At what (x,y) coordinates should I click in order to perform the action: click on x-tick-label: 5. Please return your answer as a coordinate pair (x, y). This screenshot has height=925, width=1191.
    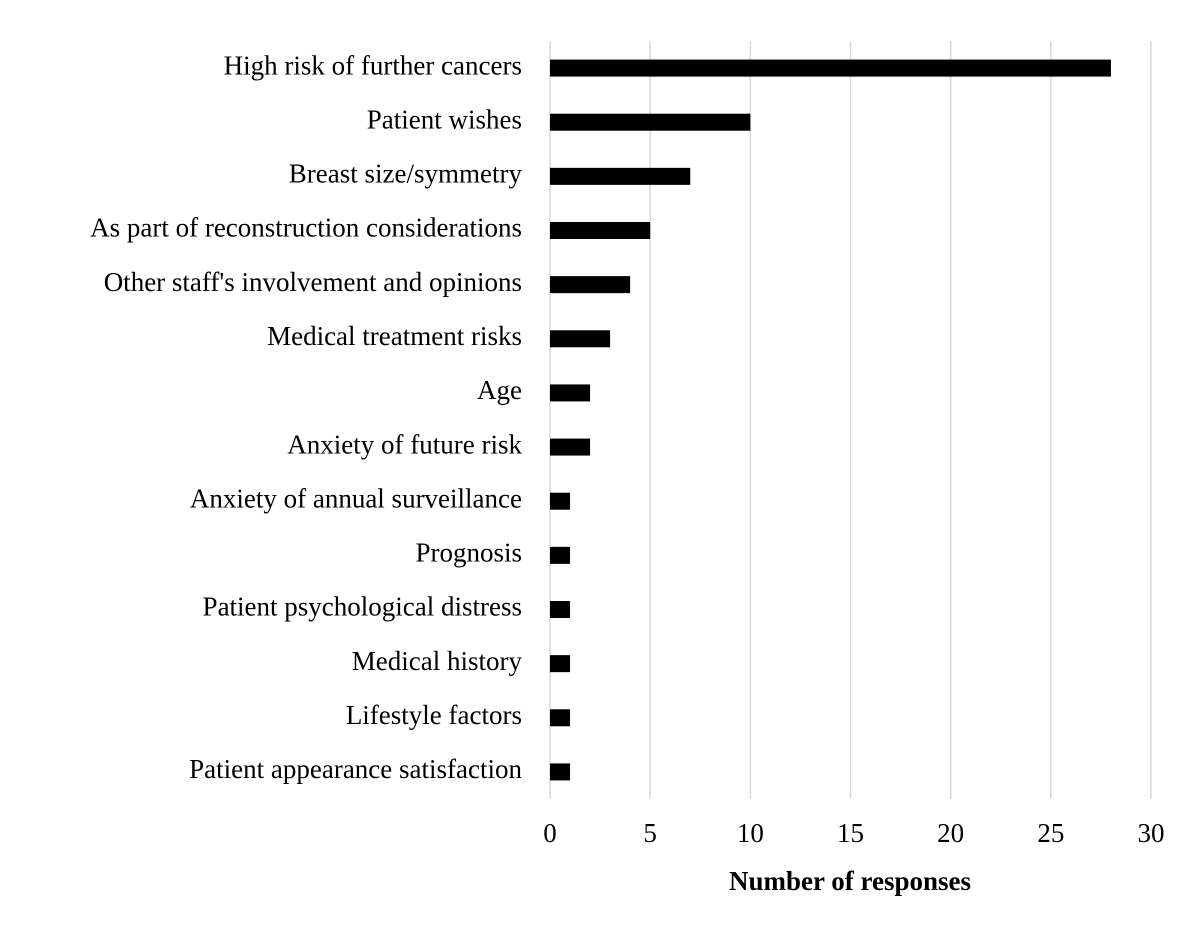
    Looking at the image, I should click on (650, 833).